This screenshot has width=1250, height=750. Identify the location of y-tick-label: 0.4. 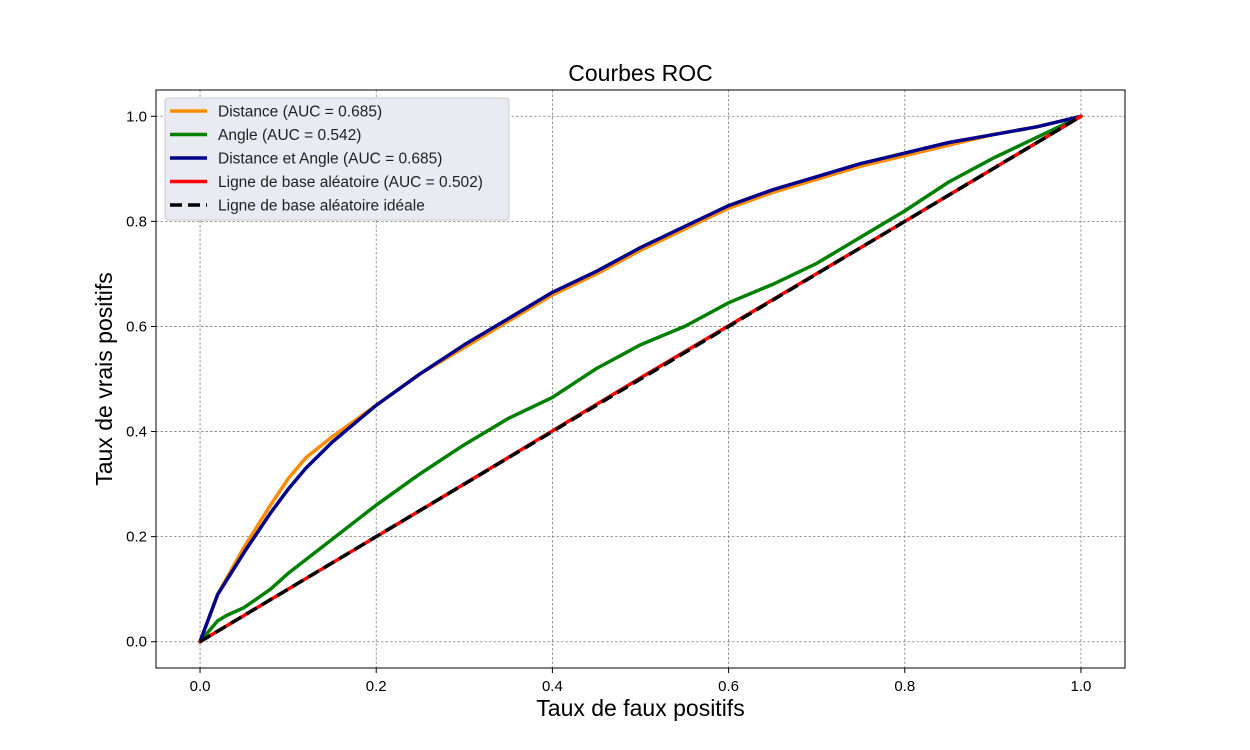
(136, 432).